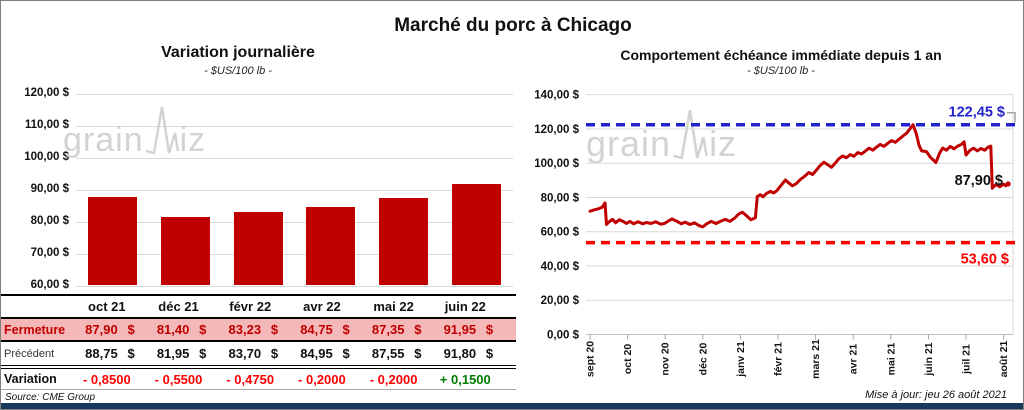 The width and height of the screenshot is (1024, 410). I want to click on column-header: mai 22, so click(393, 306).